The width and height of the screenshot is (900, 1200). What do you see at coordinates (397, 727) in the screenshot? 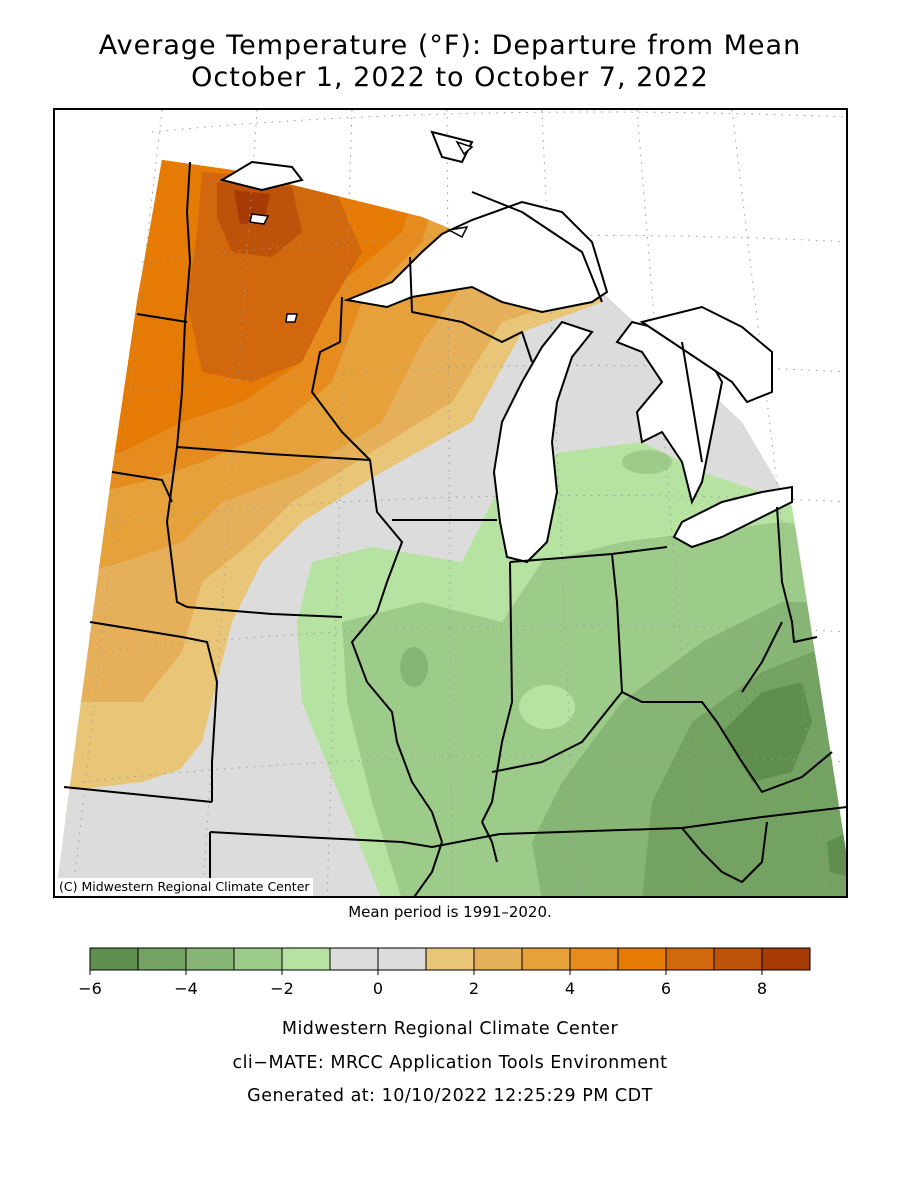
I see `border-mo-il` at bounding box center [397, 727].